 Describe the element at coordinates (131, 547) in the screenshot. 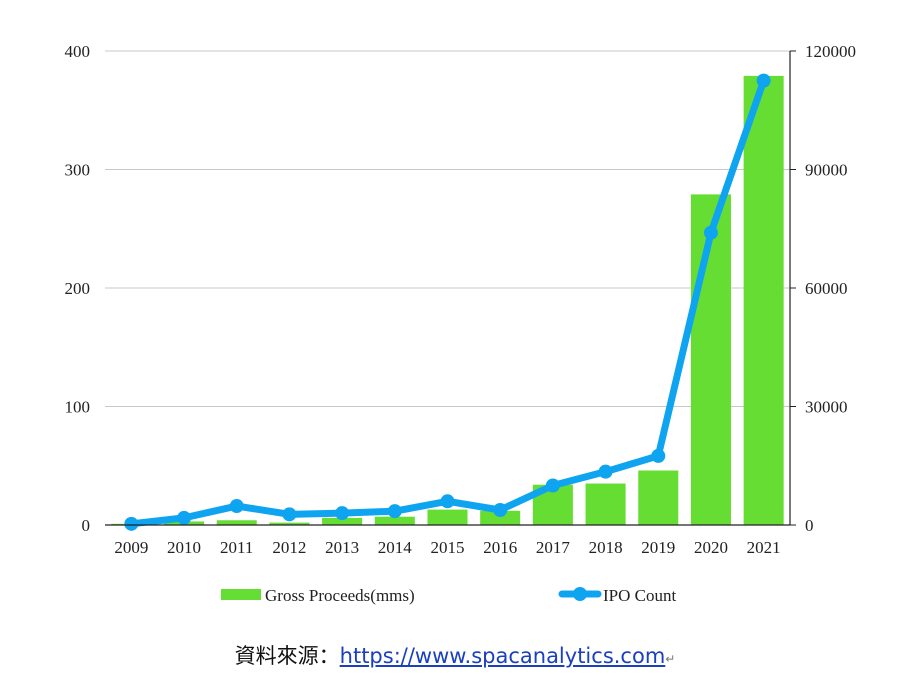

I see `x-tick-label: 2009` at that location.